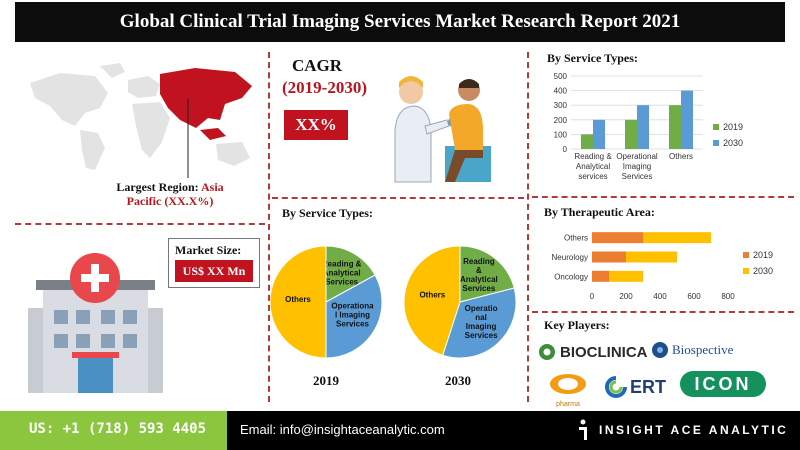  Describe the element at coordinates (643, 127) in the screenshot. I see `bar-operational-imaging-services-2030` at that location.